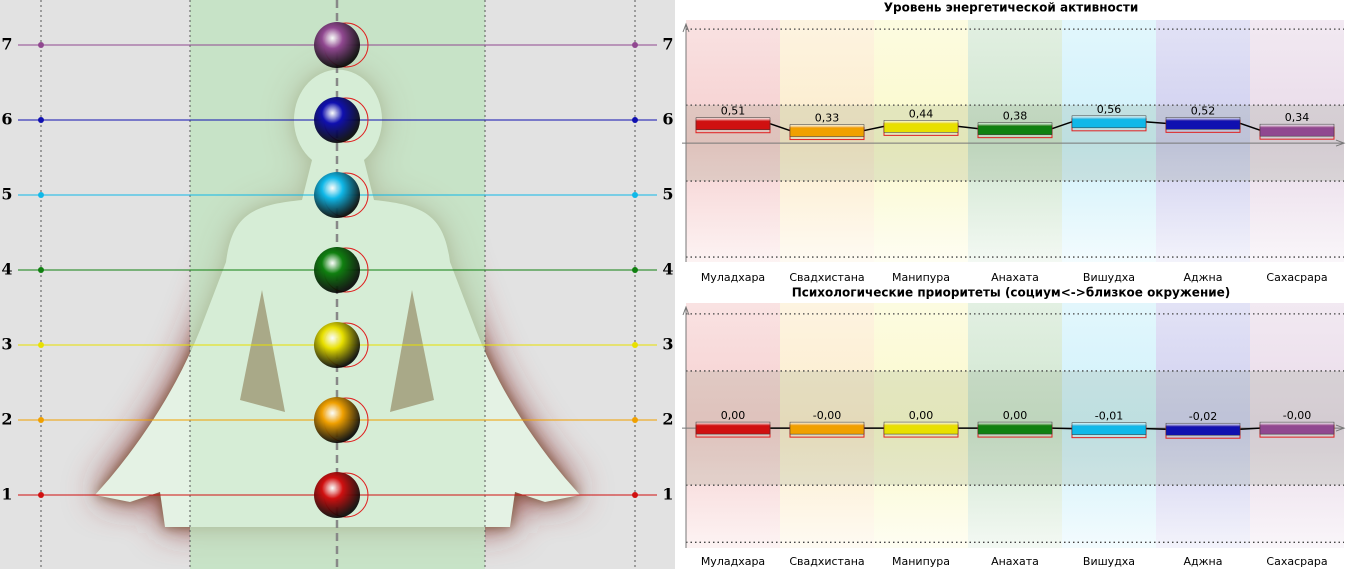 This screenshot has width=1350, height=569. I want to click on value-label: 0,38, so click(1015, 116).